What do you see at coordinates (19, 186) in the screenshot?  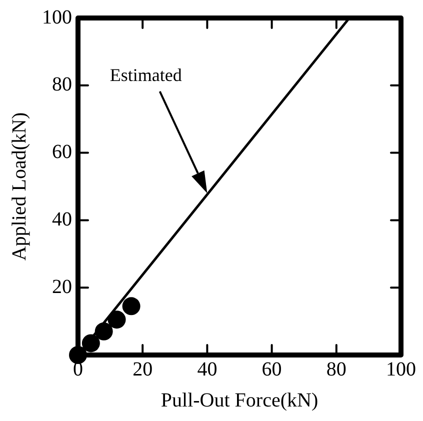 I see `y-axis-title: Applied Load(kN)` at bounding box center [19, 186].